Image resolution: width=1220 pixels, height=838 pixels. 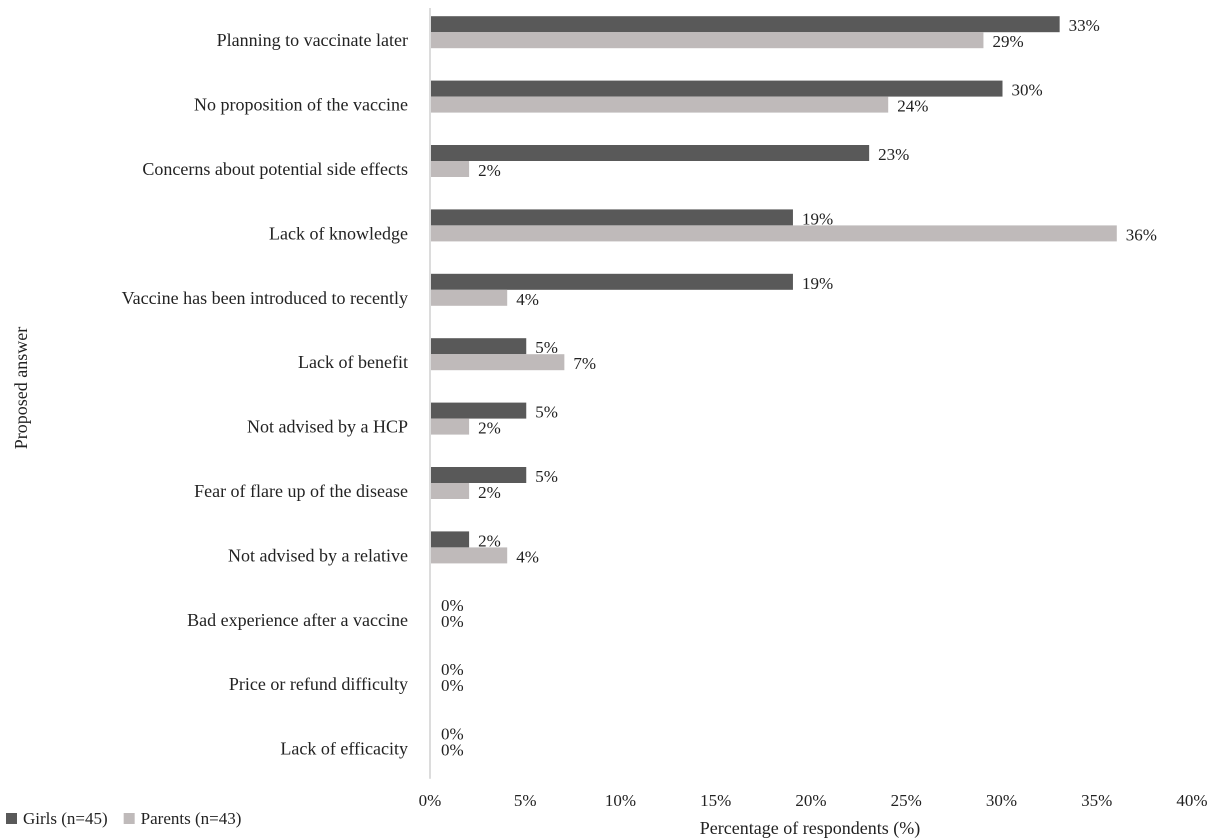 What do you see at coordinates (301, 105) in the screenshot?
I see `category-label: No proposition of the vaccine` at bounding box center [301, 105].